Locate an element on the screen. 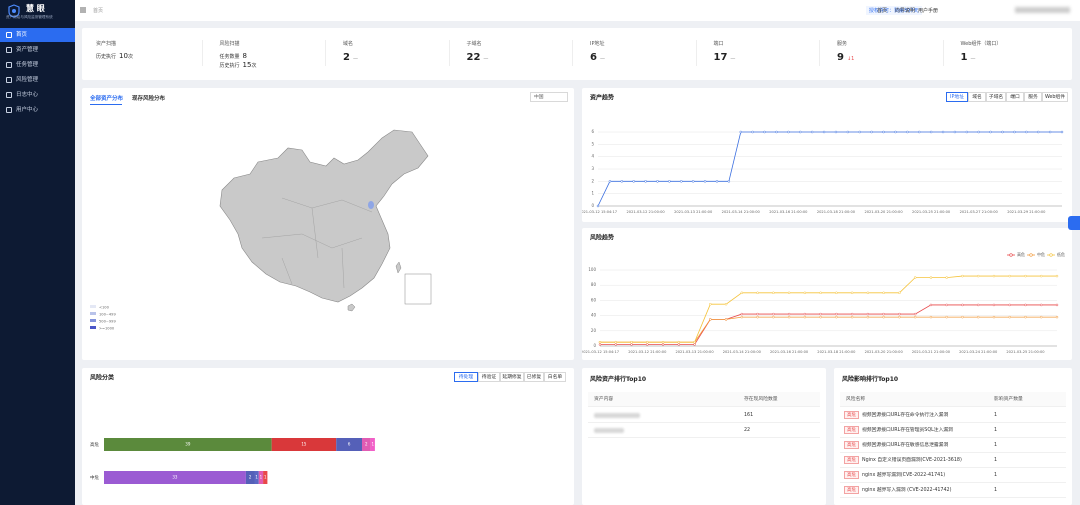  menu-item: 首页 is located at coordinates (37, 35).